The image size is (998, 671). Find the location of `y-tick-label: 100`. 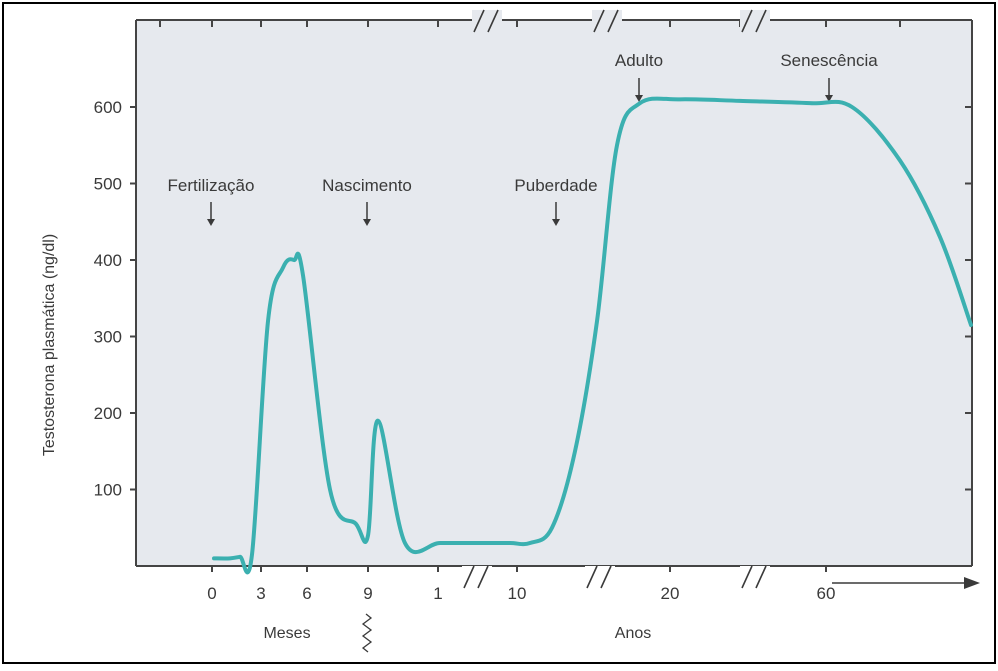

y-tick-label: 100 is located at coordinates (108, 490).